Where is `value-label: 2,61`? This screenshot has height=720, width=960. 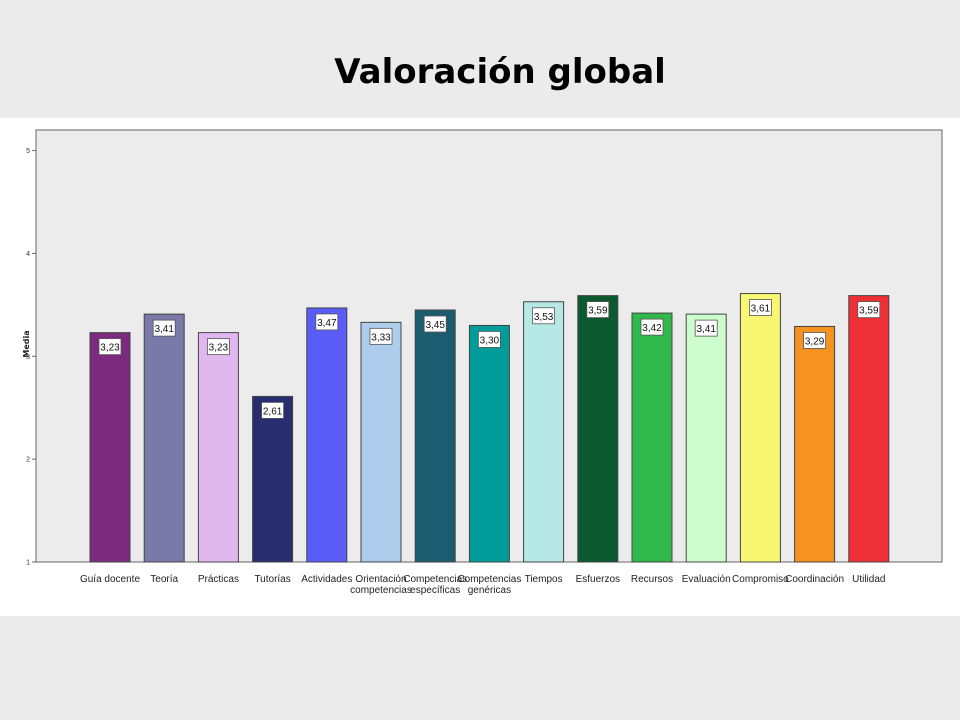 value-label: 2,61 is located at coordinates (273, 410).